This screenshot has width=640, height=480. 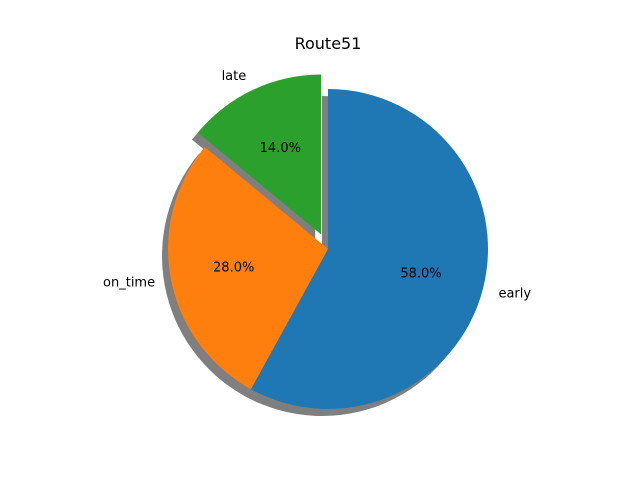 I want to click on percent-label-late: 14.0%, so click(x=280, y=148).